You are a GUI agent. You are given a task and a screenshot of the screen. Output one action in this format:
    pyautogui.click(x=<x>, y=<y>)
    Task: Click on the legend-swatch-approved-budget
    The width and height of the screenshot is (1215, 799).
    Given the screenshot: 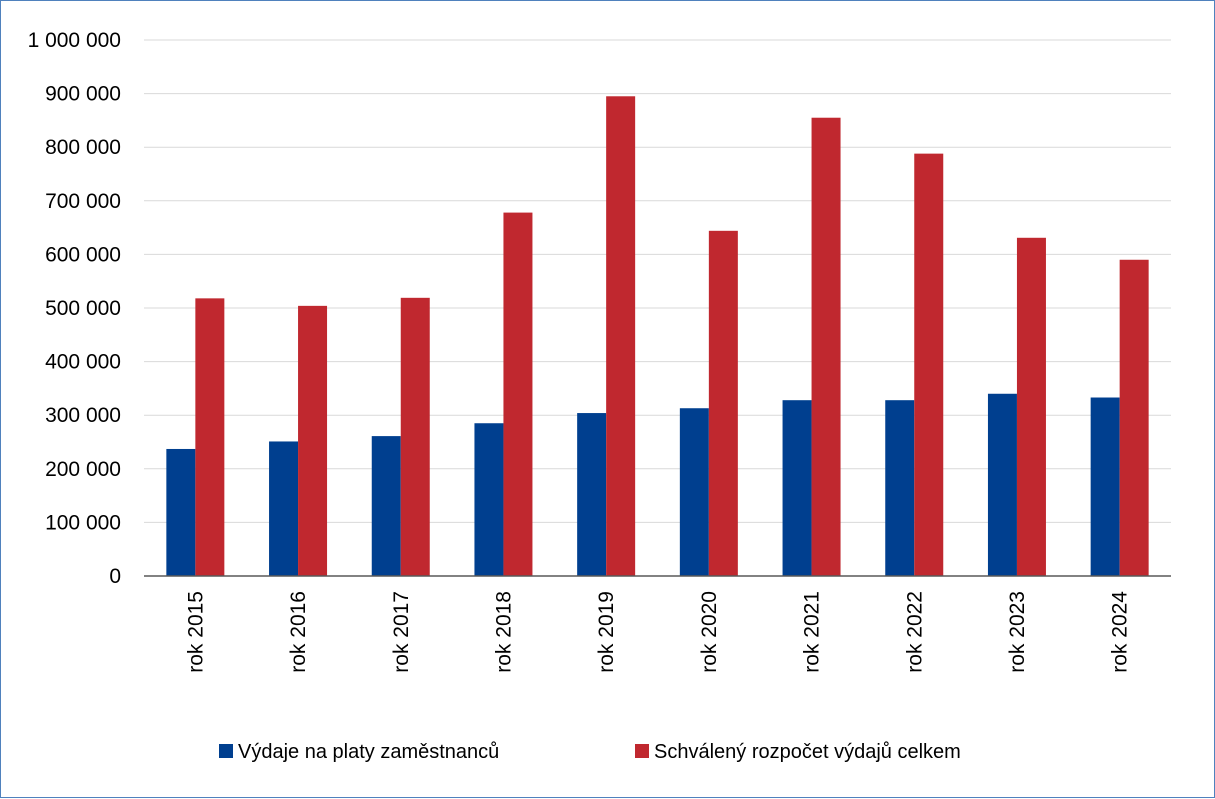 What is the action you would take?
    pyautogui.click(x=642, y=751)
    